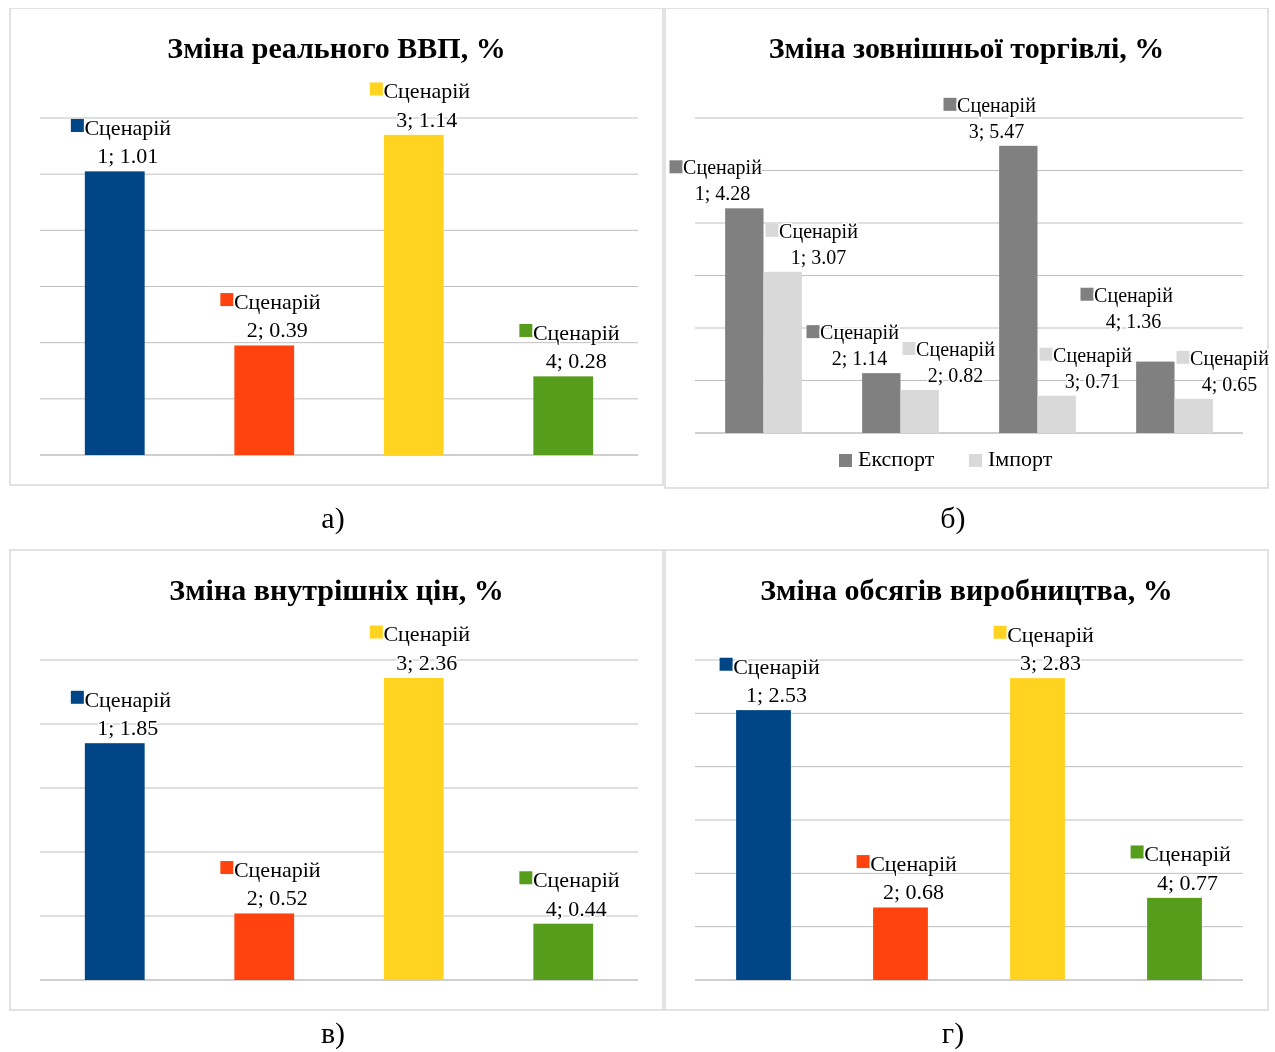 The height and width of the screenshot is (1052, 1275). Describe the element at coordinates (966, 589) in the screenshot. I see `chart-title: Зміна обсягів виробництва, %` at that location.